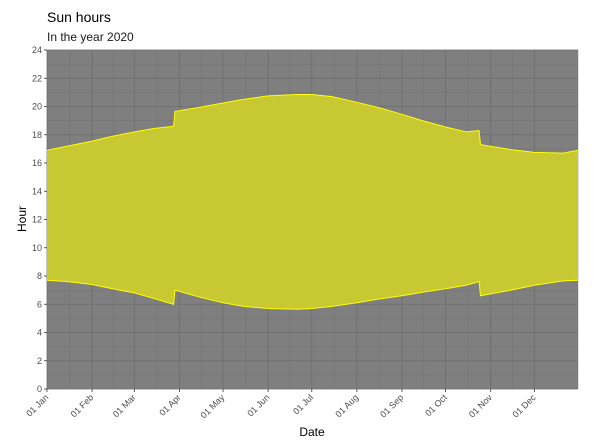 Image resolution: width=599 pixels, height=447 pixels. Describe the element at coordinates (312, 294) in the screenshot. I see `sunrise-line` at that location.